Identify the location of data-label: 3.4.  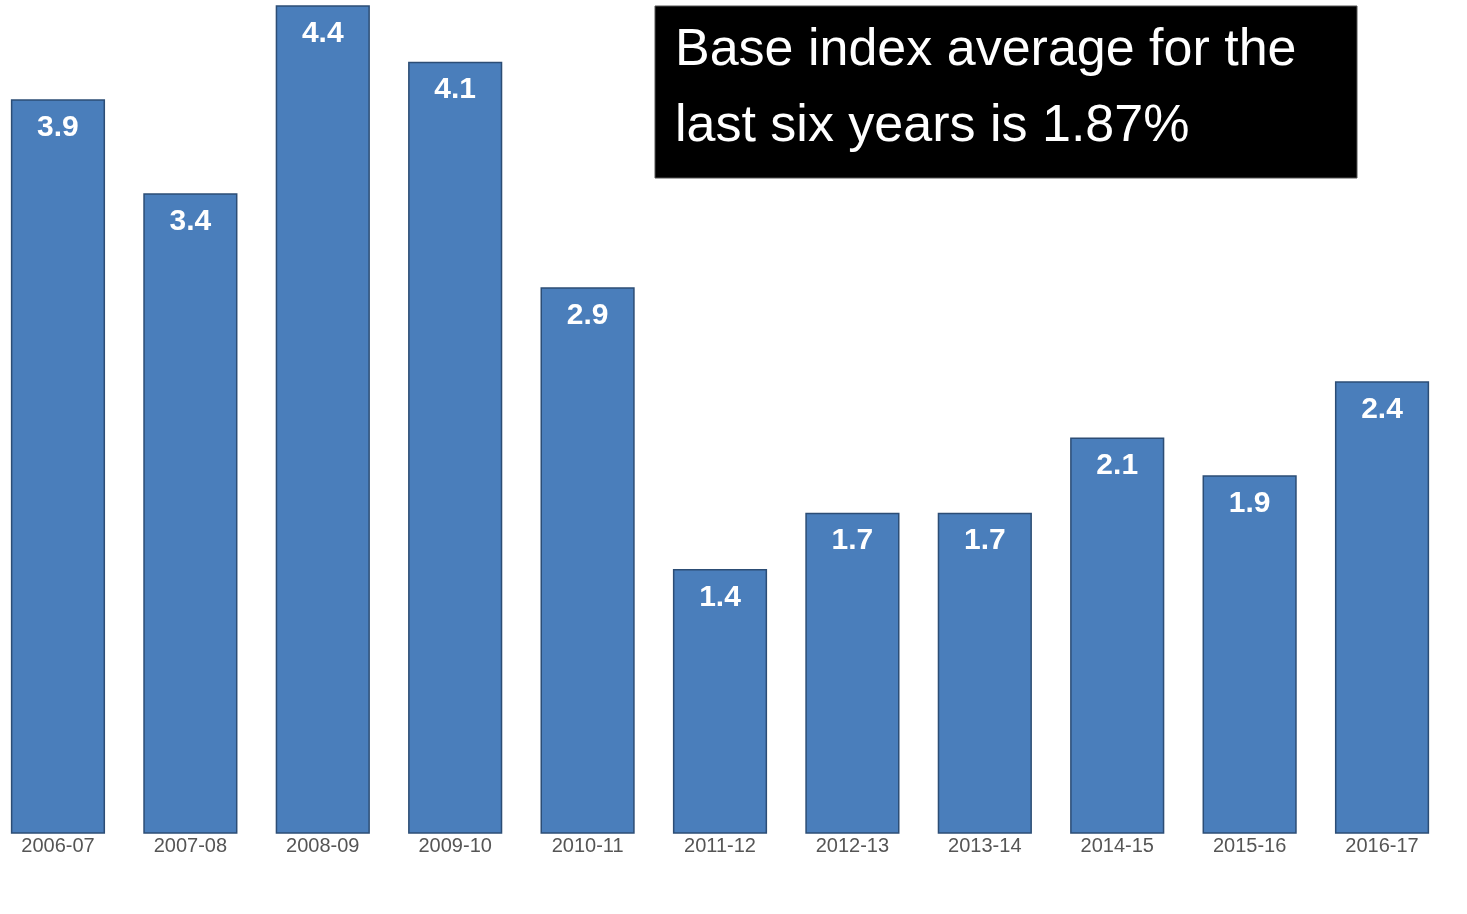
(190, 219).